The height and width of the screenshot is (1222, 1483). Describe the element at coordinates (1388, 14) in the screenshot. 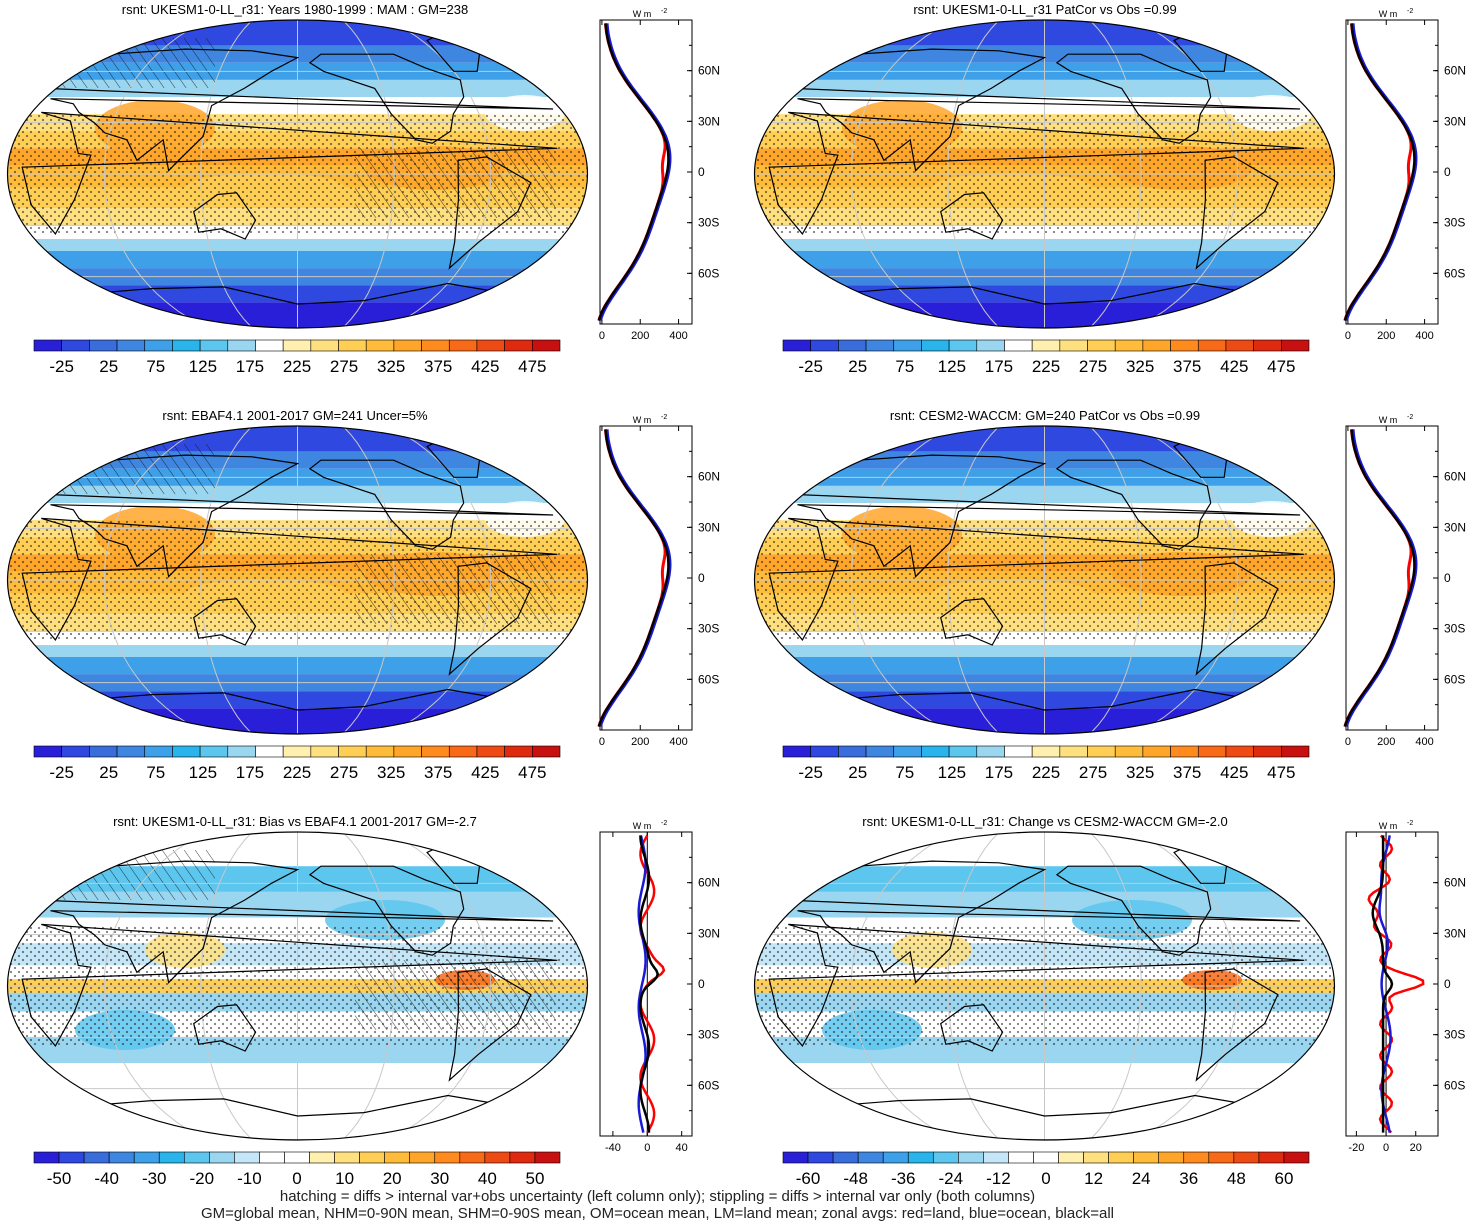

I see `zonal-unit: W m` at that location.